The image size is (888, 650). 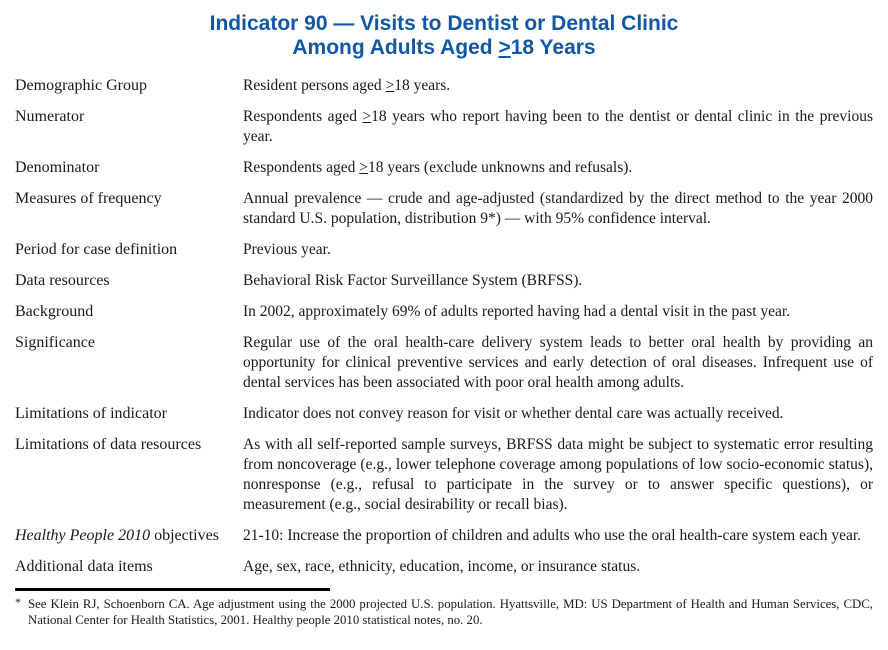 What do you see at coordinates (81, 85) in the screenshot?
I see `row-label-text: Demographic Group` at bounding box center [81, 85].